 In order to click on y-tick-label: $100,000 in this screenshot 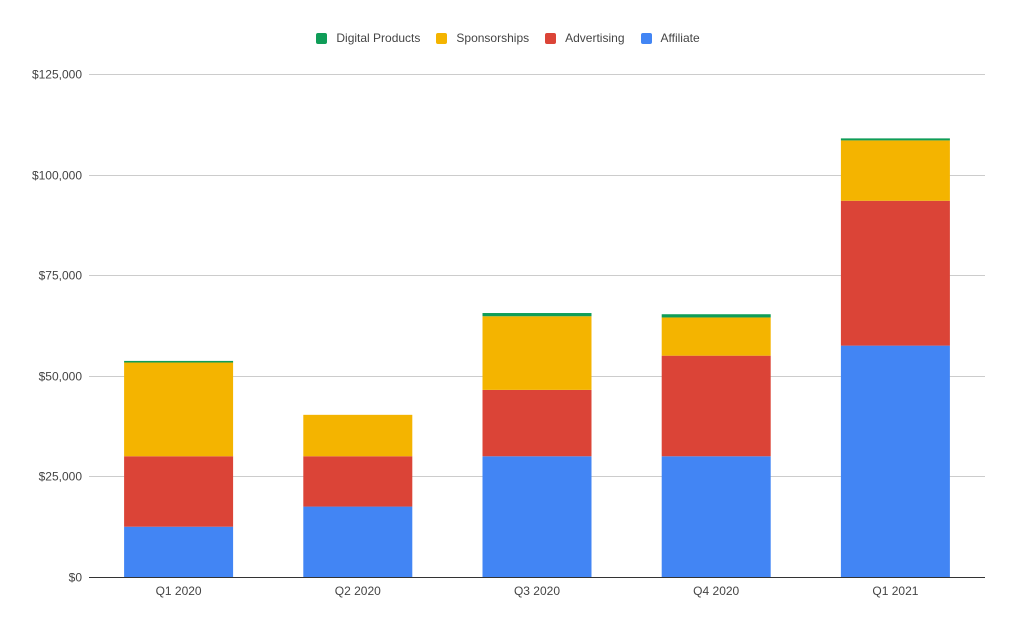, I will do `click(57, 176)`.